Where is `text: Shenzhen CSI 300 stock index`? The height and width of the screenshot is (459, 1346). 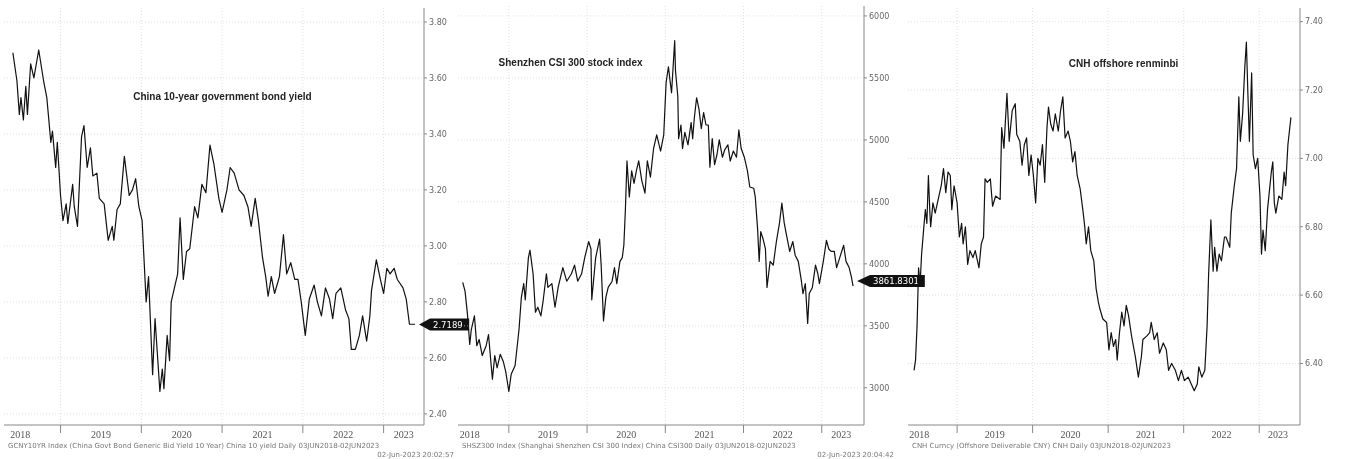
text: Shenzhen CSI 300 stock index is located at coordinates (570, 62).